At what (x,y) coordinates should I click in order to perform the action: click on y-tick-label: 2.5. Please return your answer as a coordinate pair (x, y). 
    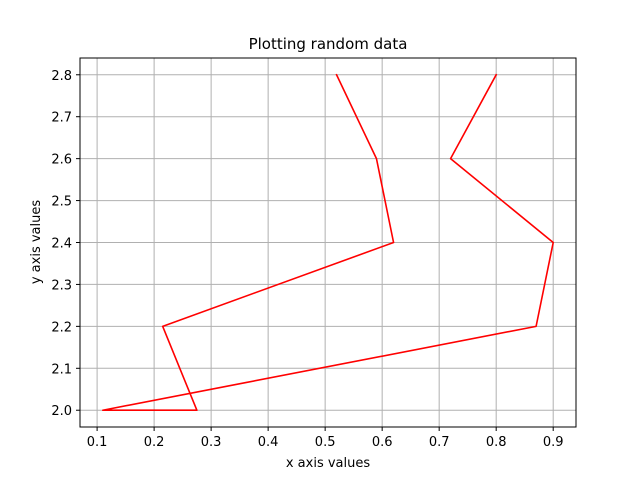
    Looking at the image, I should click on (61, 202).